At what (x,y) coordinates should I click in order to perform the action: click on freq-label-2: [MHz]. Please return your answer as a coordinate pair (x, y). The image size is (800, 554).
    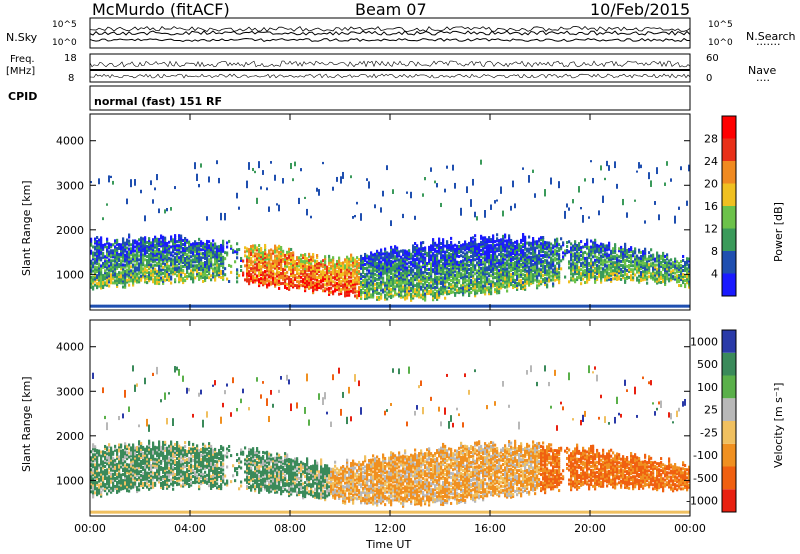
    Looking at the image, I should click on (21, 71).